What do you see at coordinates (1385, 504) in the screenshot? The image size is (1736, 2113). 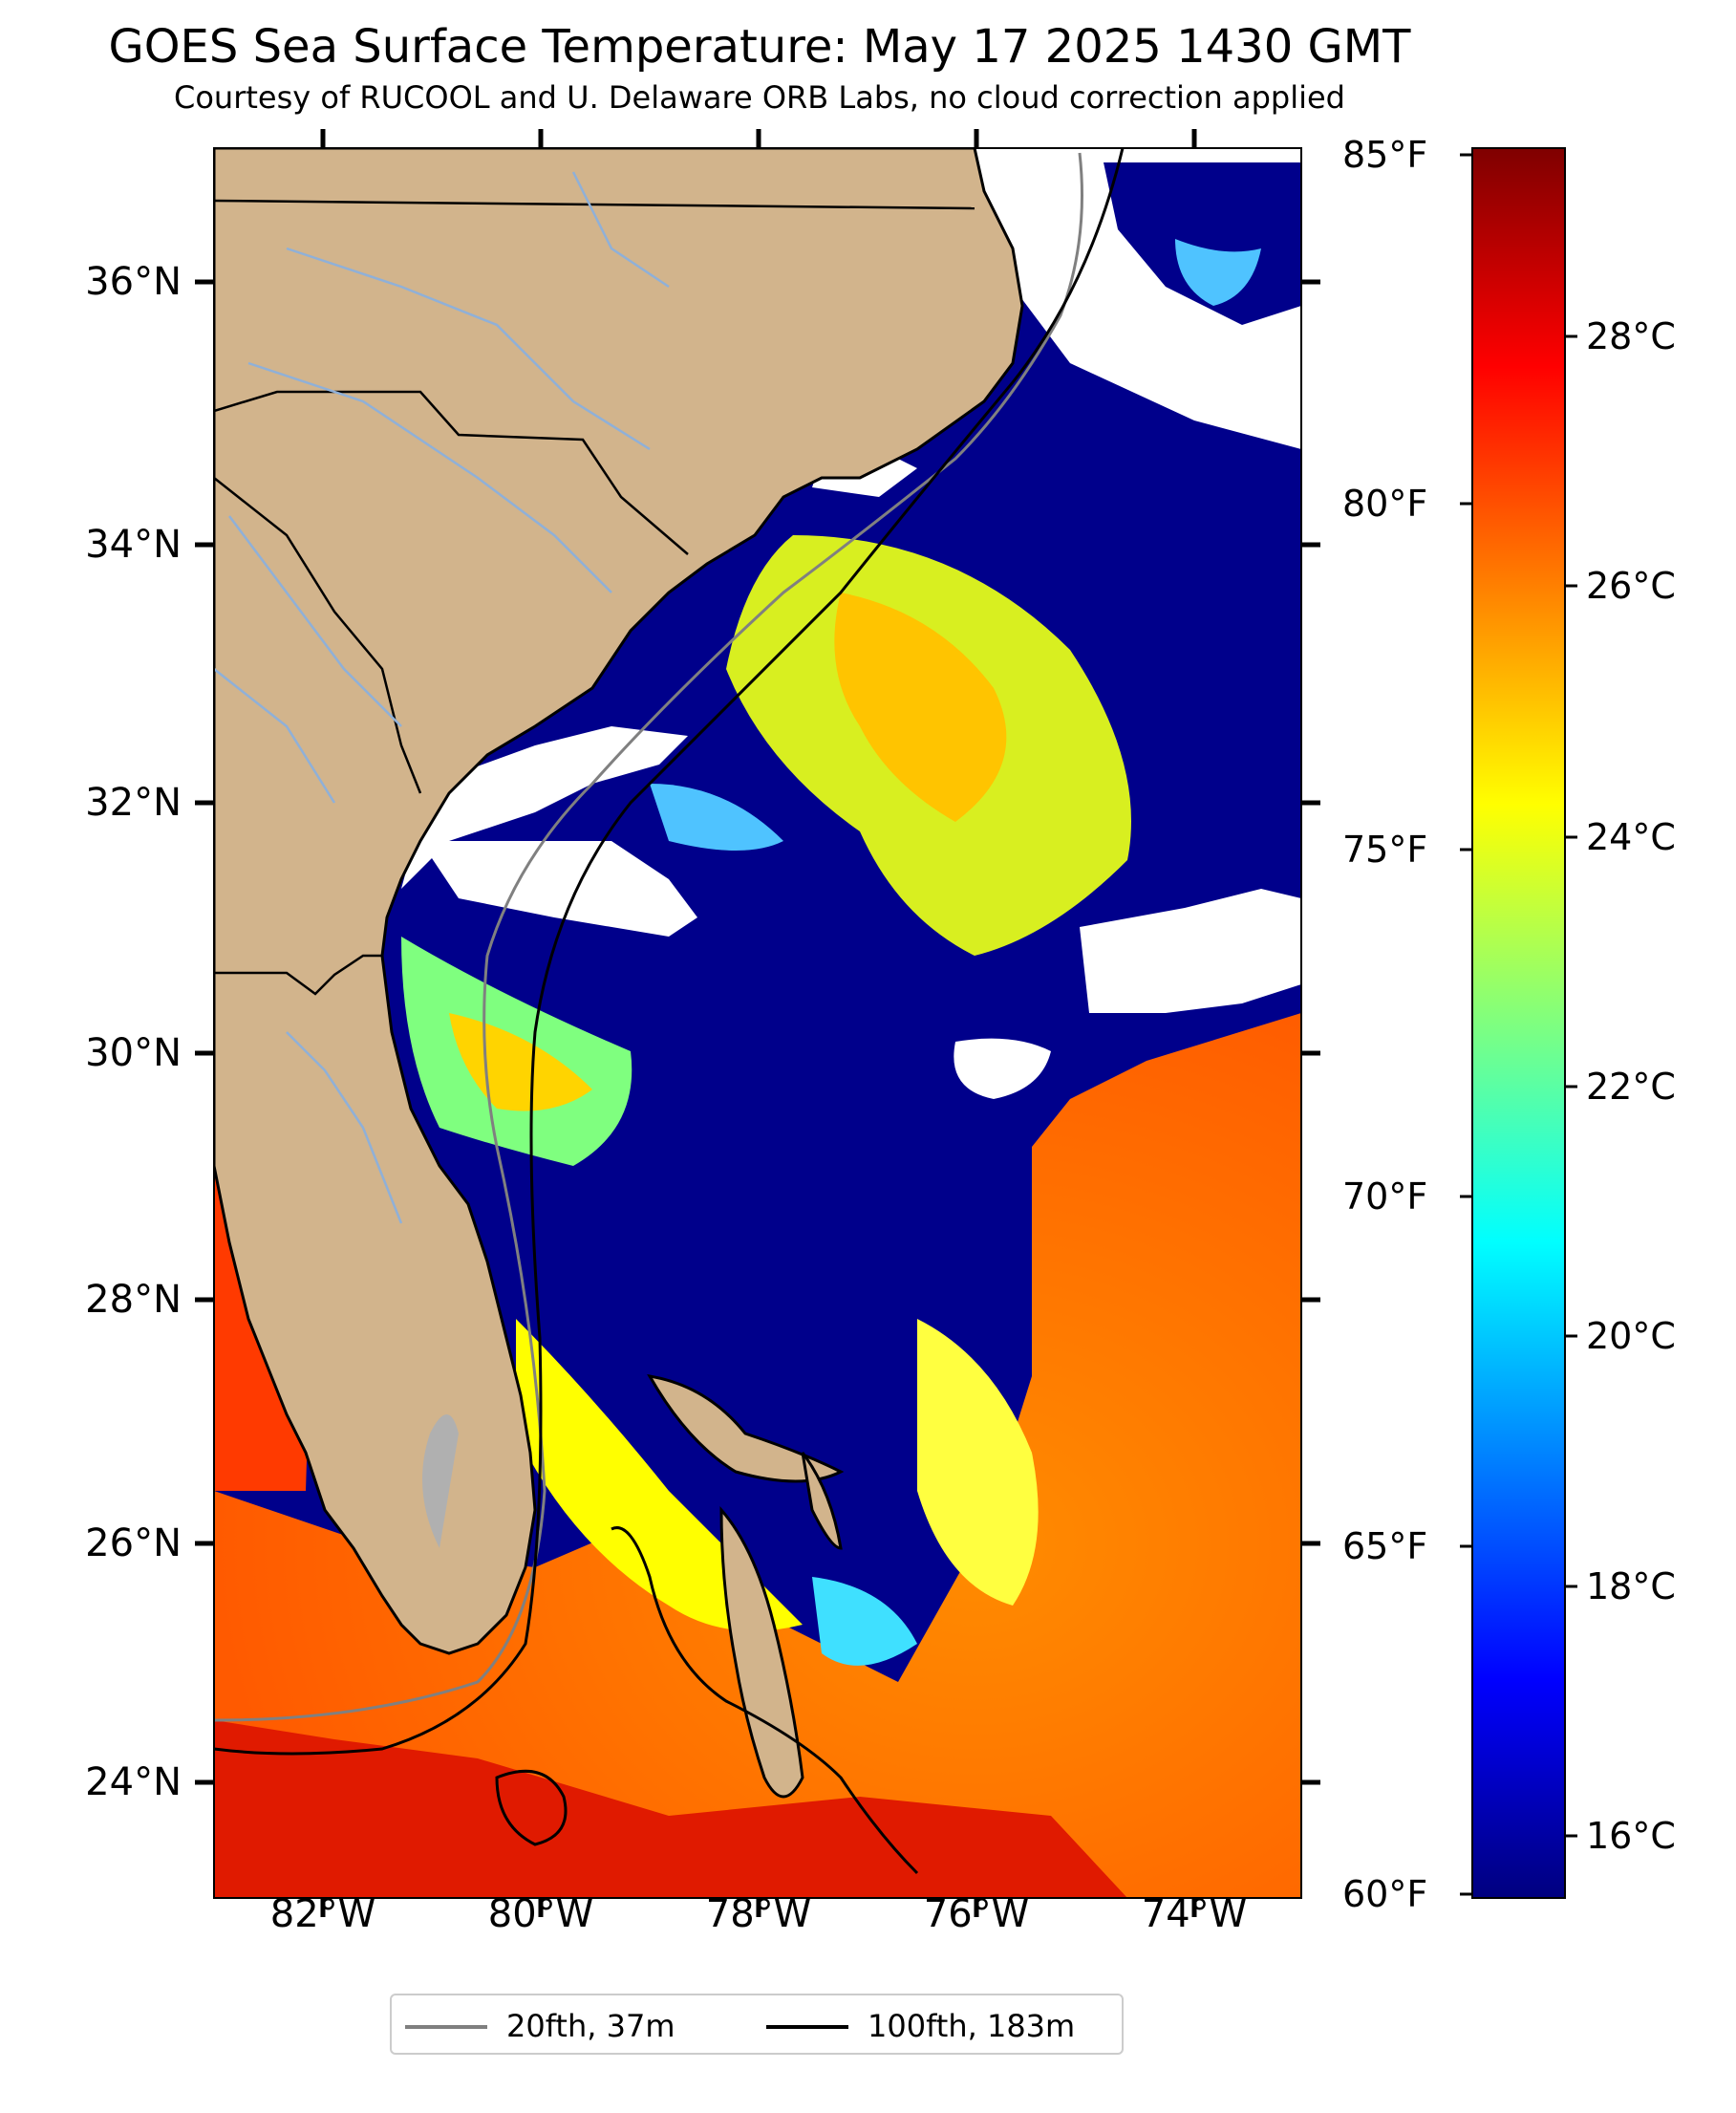 I see `colorbar-label-80f: 80°F` at bounding box center [1385, 504].